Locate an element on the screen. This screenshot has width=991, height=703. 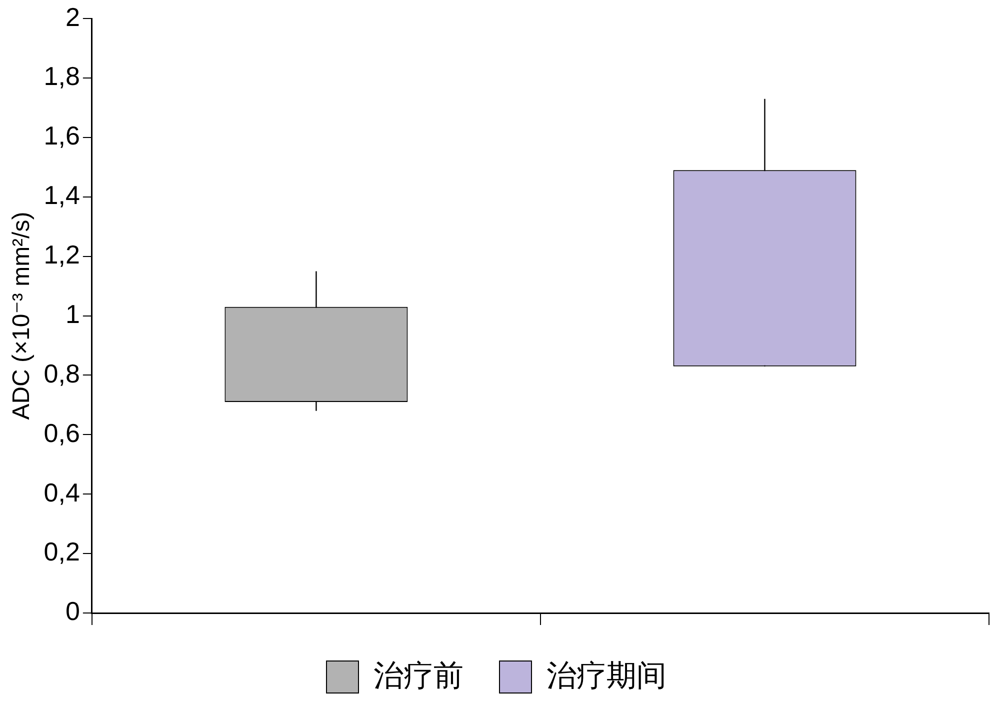
y-tick-label: 1 is located at coordinates (72, 313).